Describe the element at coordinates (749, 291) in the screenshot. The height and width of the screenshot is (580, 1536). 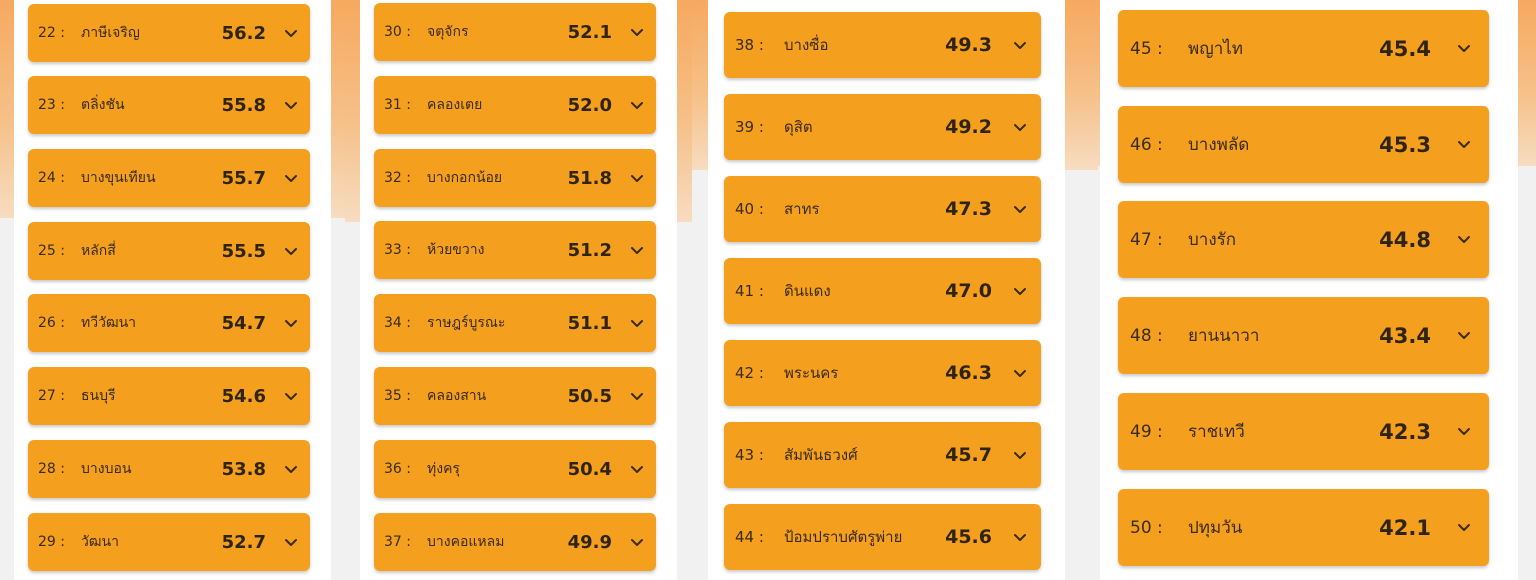
I see `rank-label: 41 :` at that location.